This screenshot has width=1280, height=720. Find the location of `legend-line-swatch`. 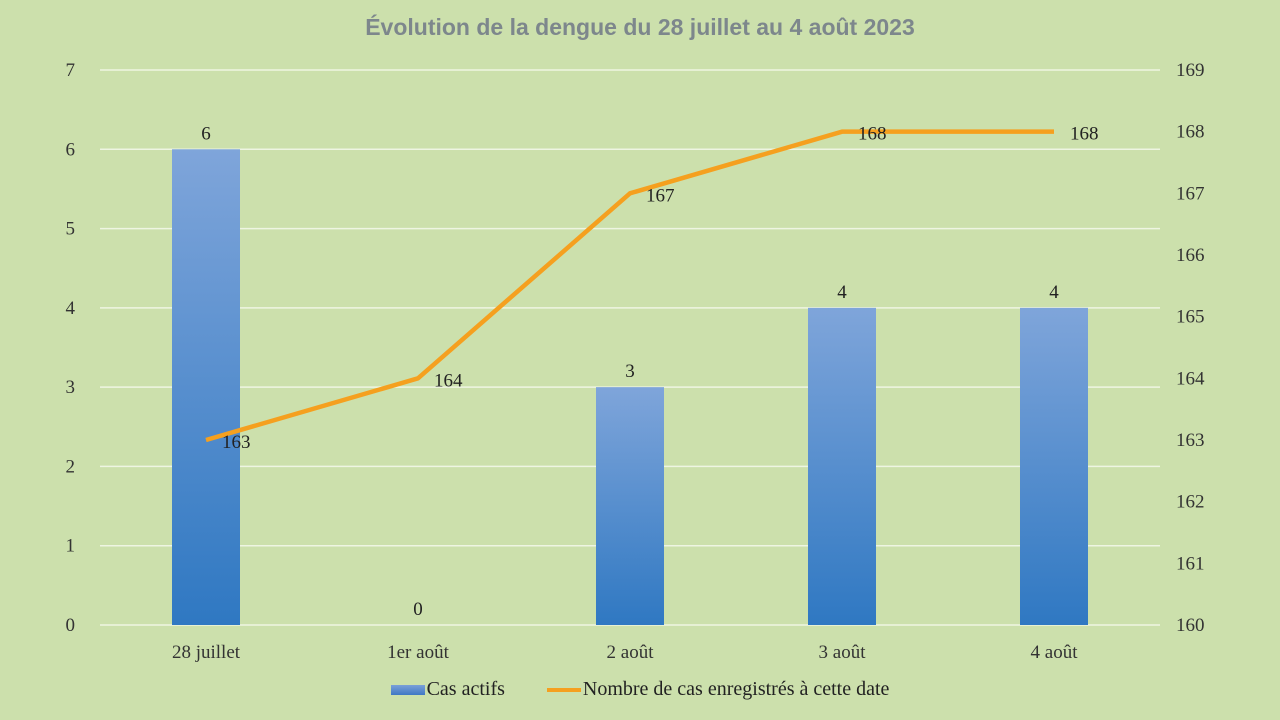

legend-line-swatch is located at coordinates (563, 689).